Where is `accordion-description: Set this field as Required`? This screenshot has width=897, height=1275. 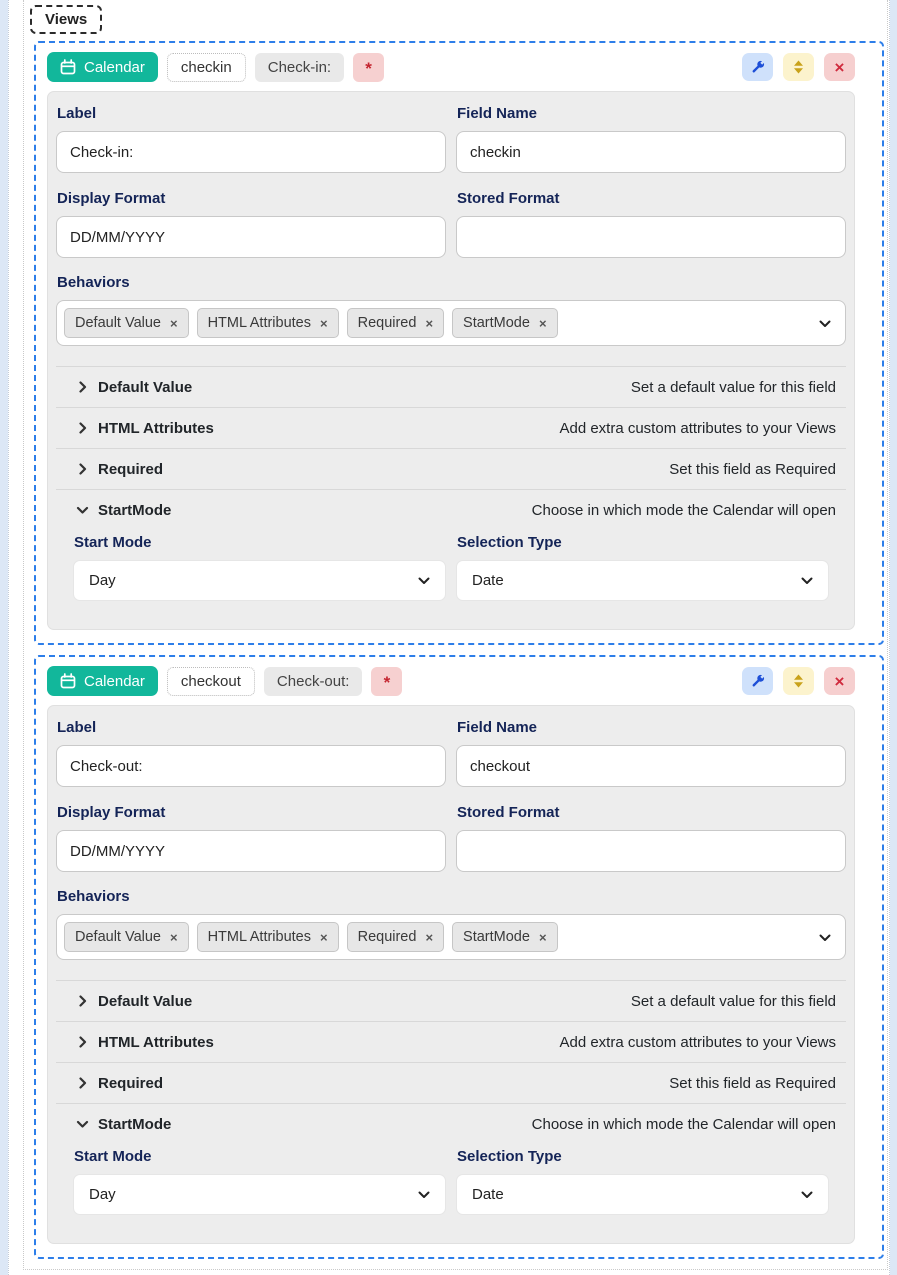
accordion-description: Set this field as Required is located at coordinates (752, 1083).